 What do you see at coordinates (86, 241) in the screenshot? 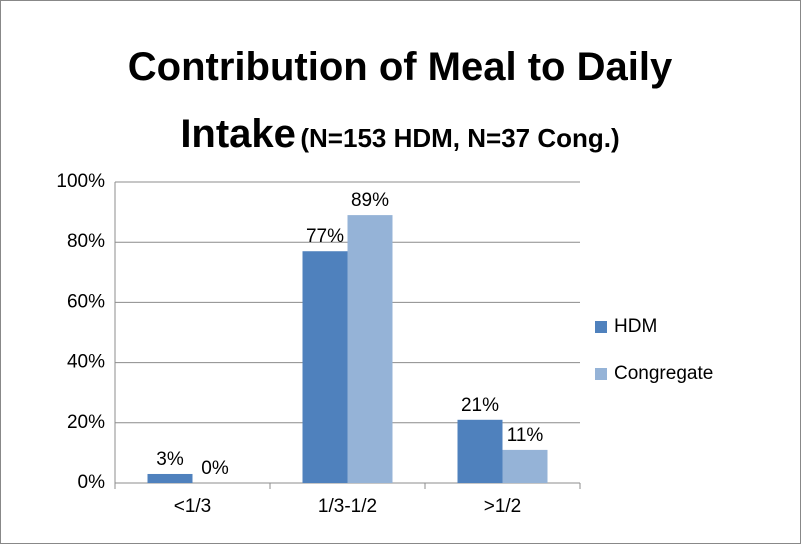
I see `y-tick-label: 80%` at bounding box center [86, 241].